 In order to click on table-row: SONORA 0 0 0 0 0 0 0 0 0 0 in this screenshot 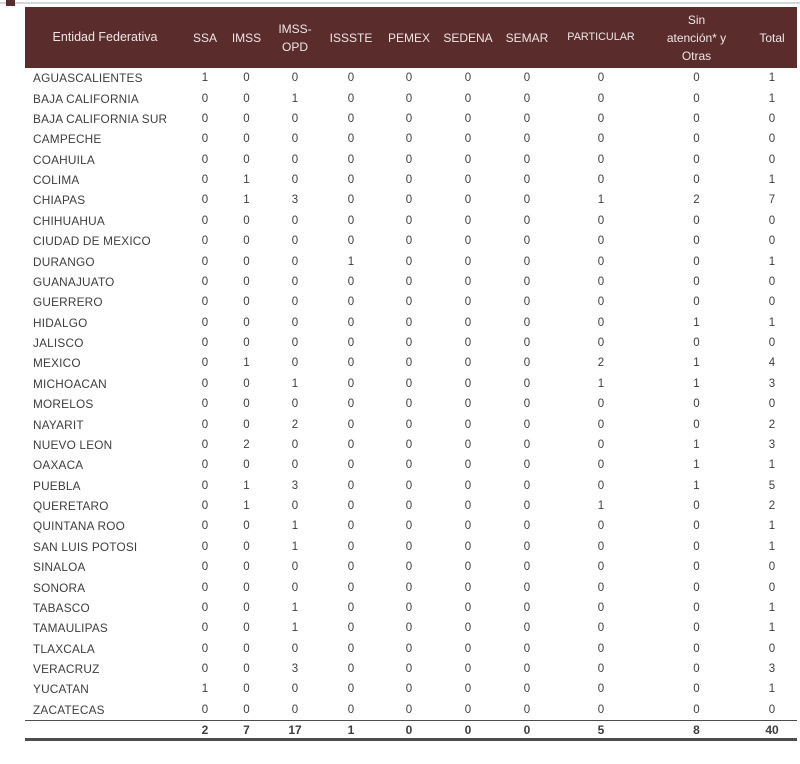, I will do `click(411, 587)`.